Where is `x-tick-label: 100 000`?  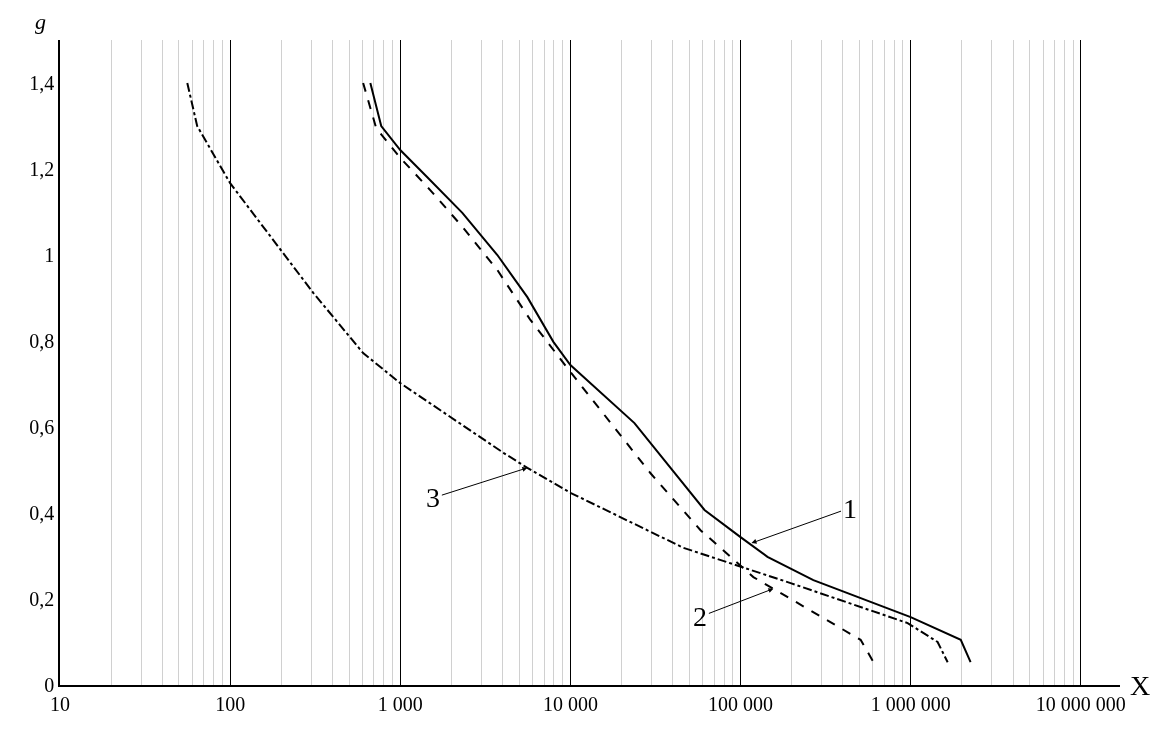
x-tick-label: 100 000 is located at coordinates (741, 703).